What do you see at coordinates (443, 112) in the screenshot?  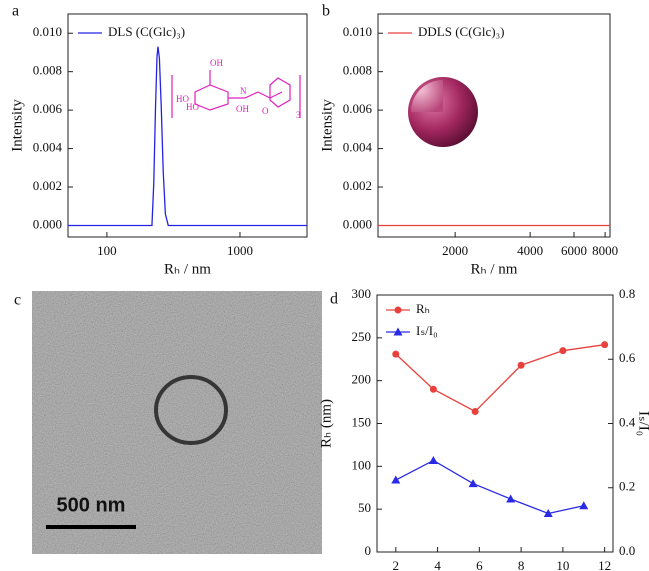 I see `sphere-illustration` at bounding box center [443, 112].